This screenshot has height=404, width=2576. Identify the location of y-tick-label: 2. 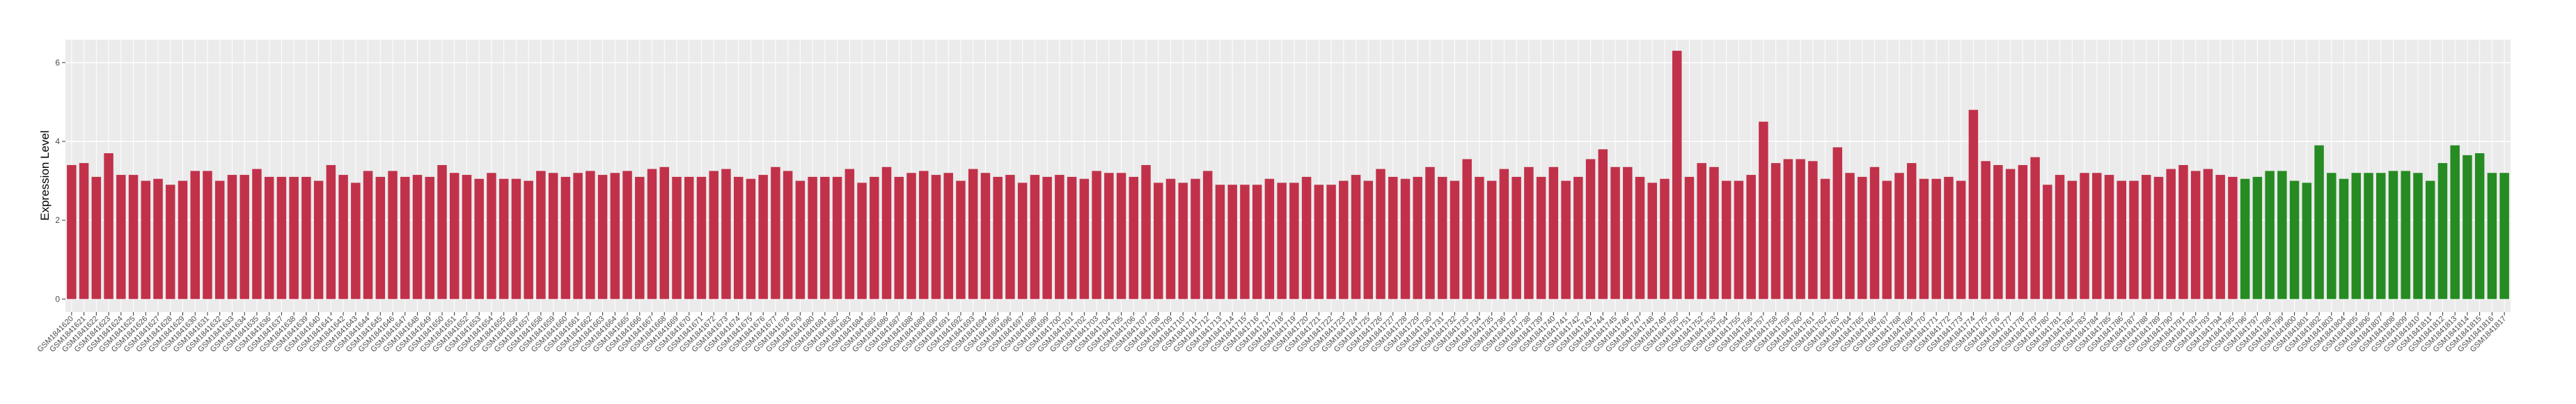
(57, 220).